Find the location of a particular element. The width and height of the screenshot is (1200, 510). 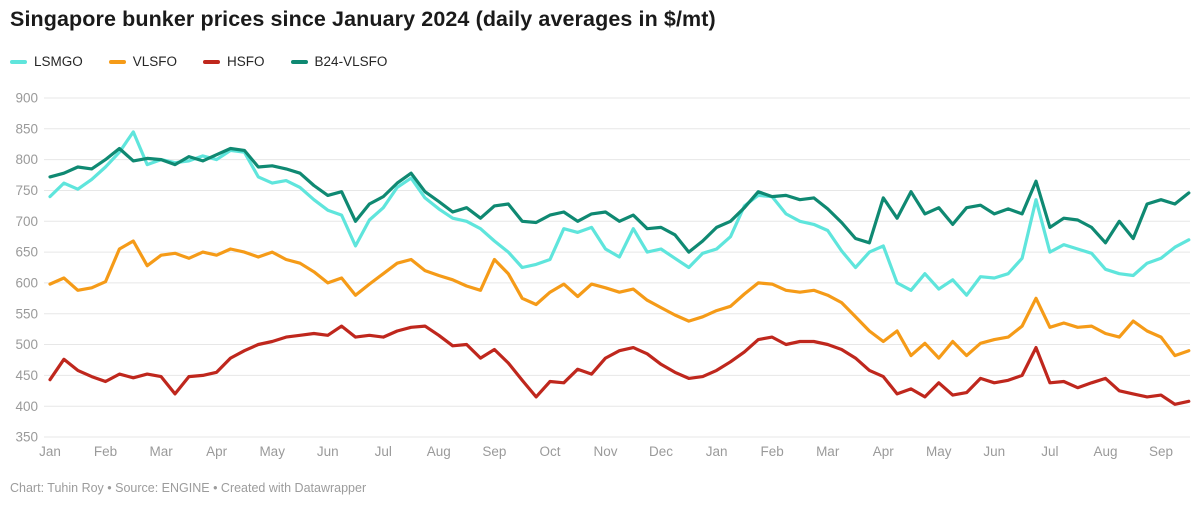

y-axis-label: 650 is located at coordinates (26, 252).